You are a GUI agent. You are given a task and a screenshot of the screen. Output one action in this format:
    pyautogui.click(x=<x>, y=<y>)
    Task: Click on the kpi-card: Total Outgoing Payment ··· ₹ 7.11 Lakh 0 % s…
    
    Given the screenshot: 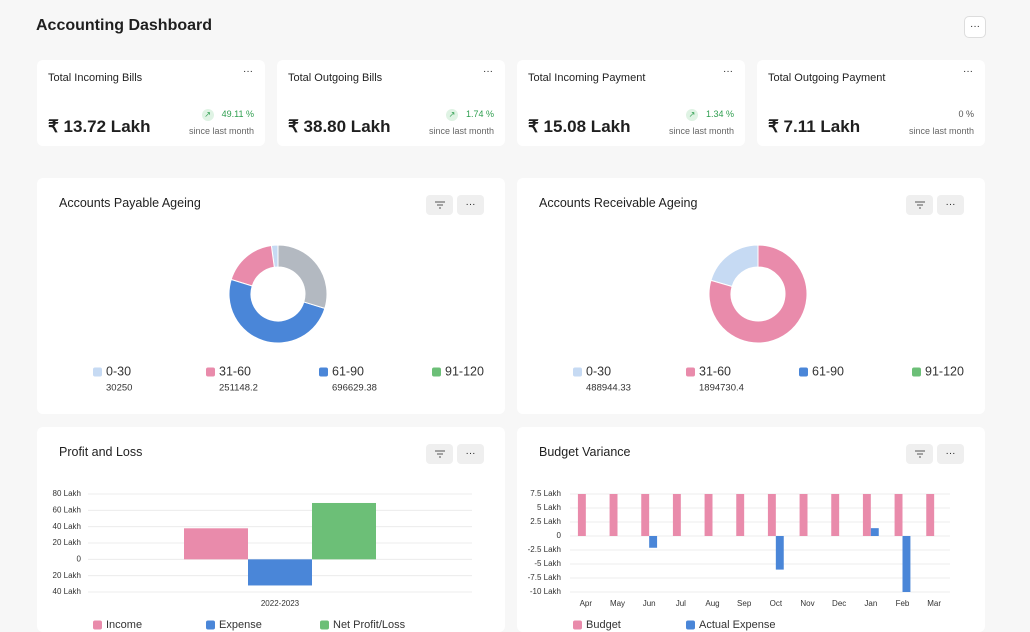 What is the action you would take?
    pyautogui.click(x=871, y=103)
    